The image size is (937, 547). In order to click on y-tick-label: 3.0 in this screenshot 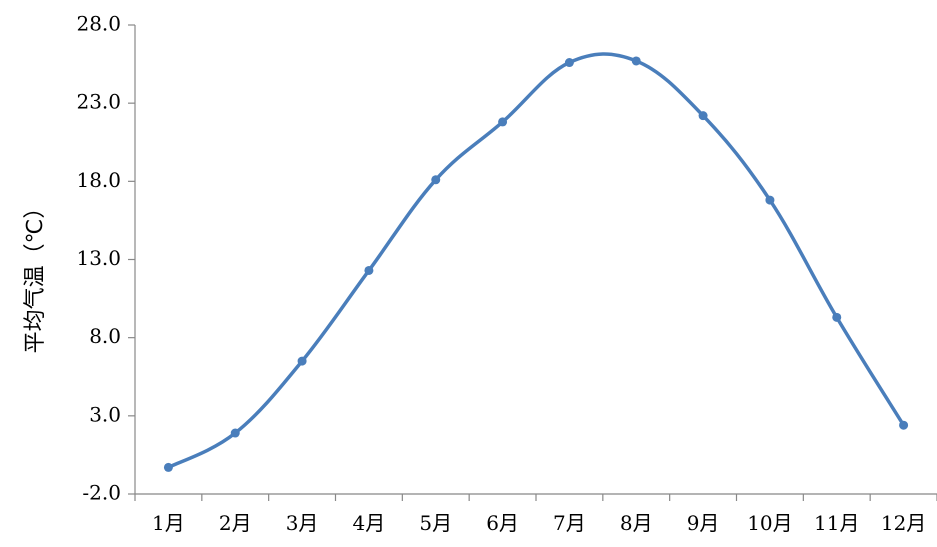, I will do `click(105, 414)`.